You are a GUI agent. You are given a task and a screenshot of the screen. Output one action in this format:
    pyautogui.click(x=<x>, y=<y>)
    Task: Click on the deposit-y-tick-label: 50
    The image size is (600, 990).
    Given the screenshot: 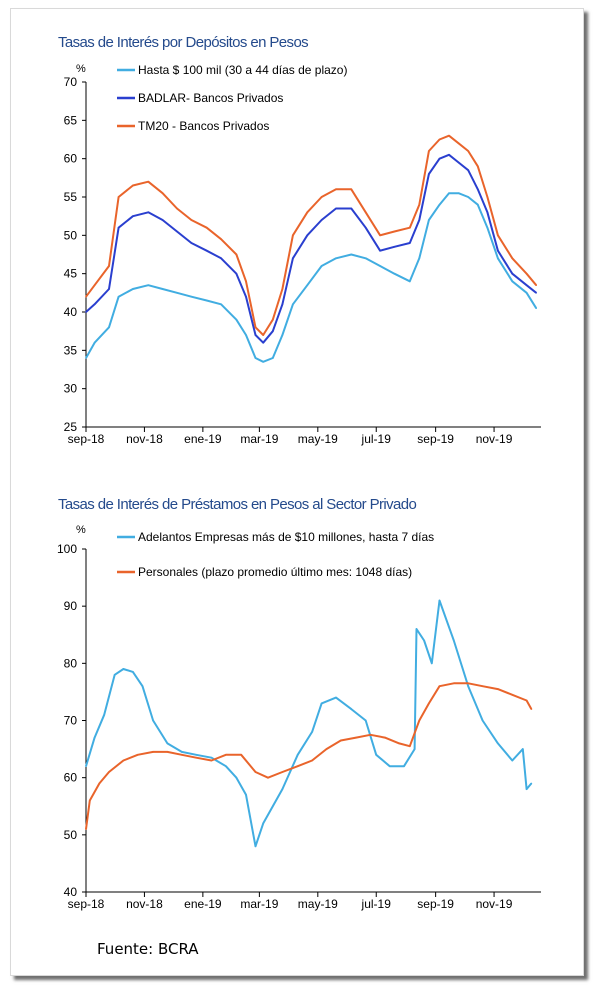 What is the action you would take?
    pyautogui.click(x=71, y=235)
    